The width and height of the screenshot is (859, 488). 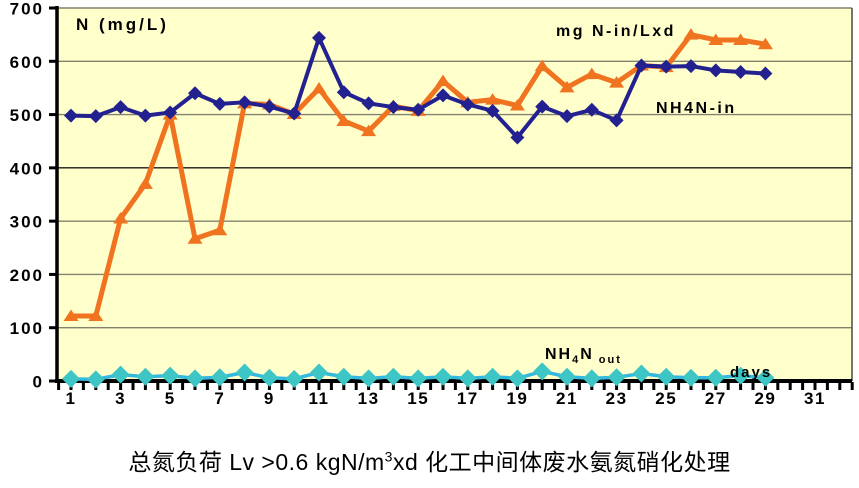 I want to click on y-tick-label: 600, so click(x=27, y=62).